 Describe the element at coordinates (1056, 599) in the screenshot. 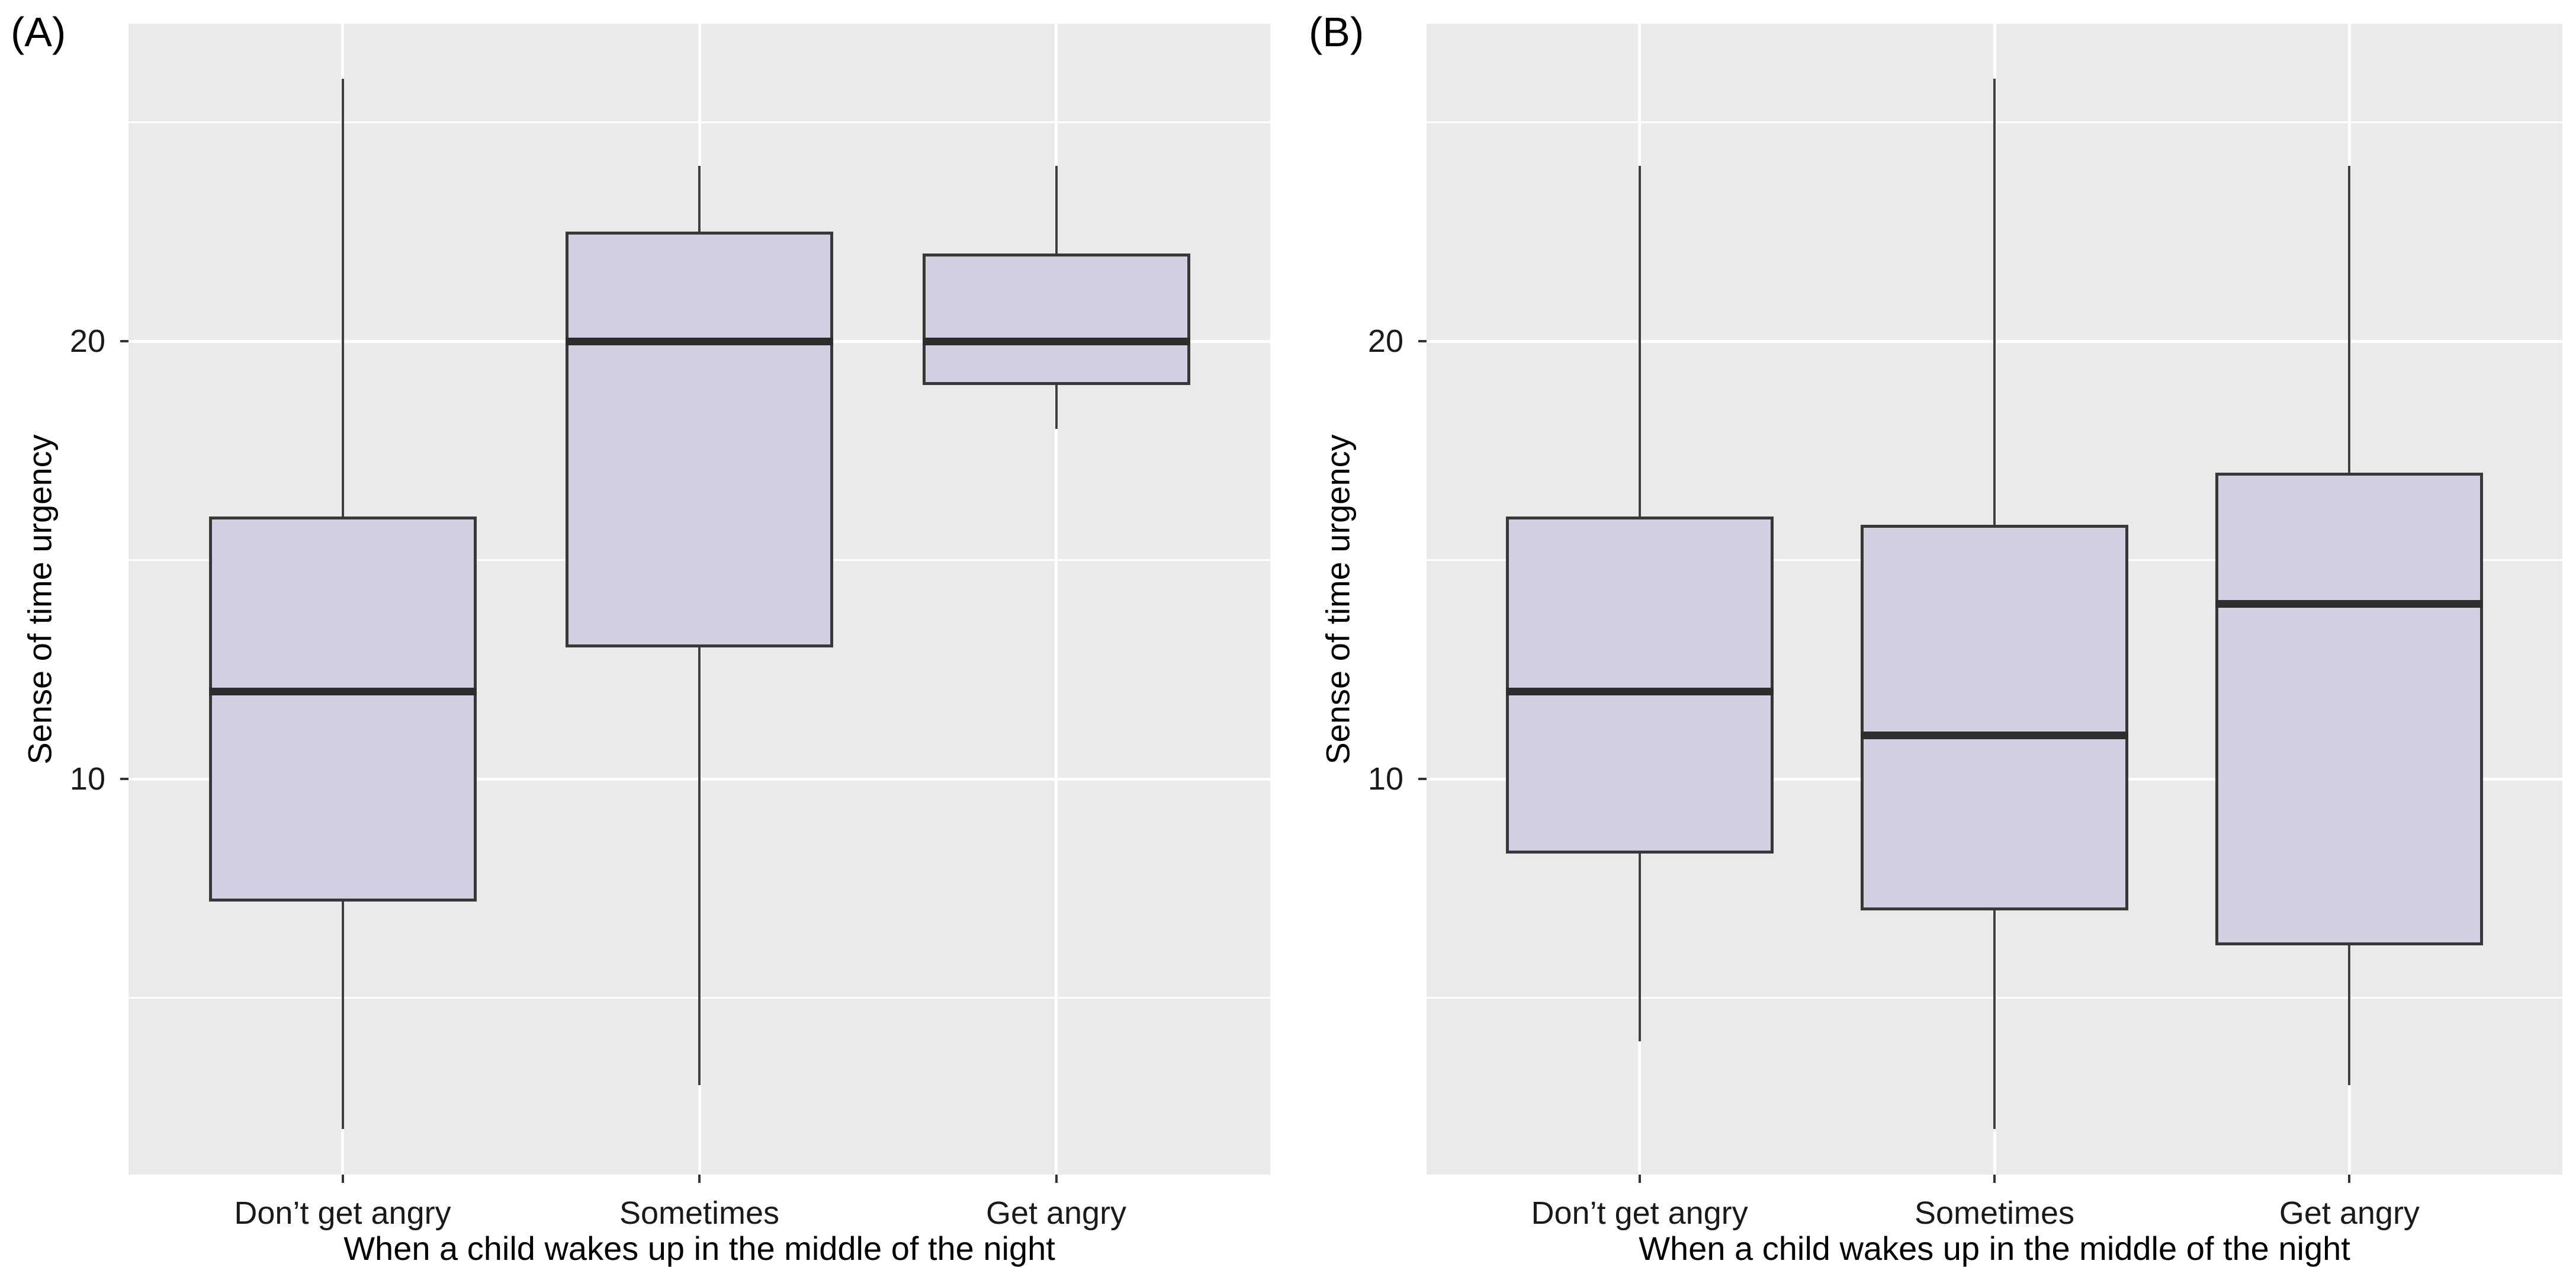

I see `gridline-category` at that location.